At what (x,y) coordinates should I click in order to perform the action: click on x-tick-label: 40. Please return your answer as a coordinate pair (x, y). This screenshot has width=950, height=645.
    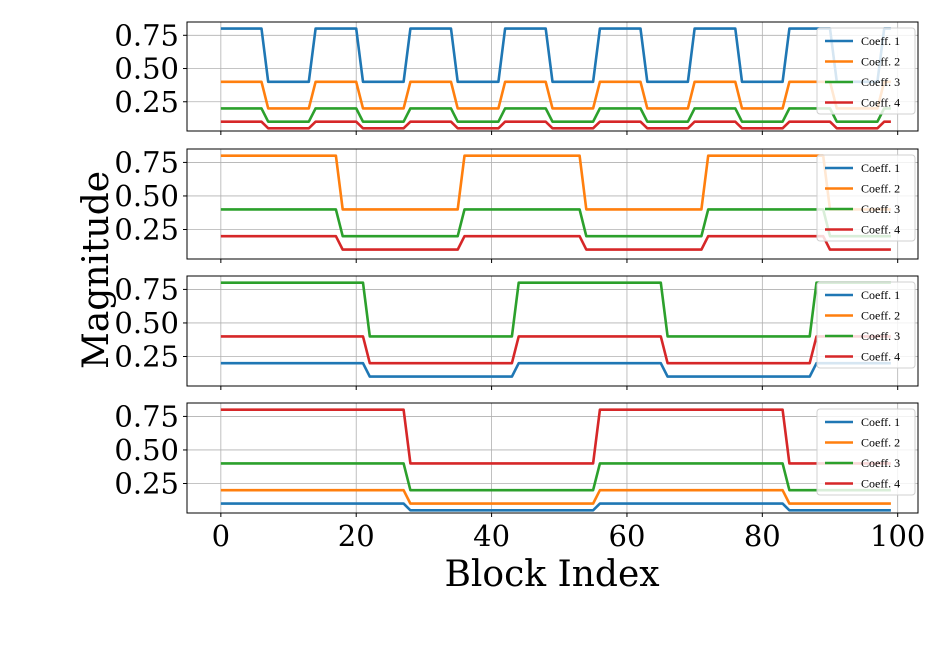
    Looking at the image, I should click on (491, 536).